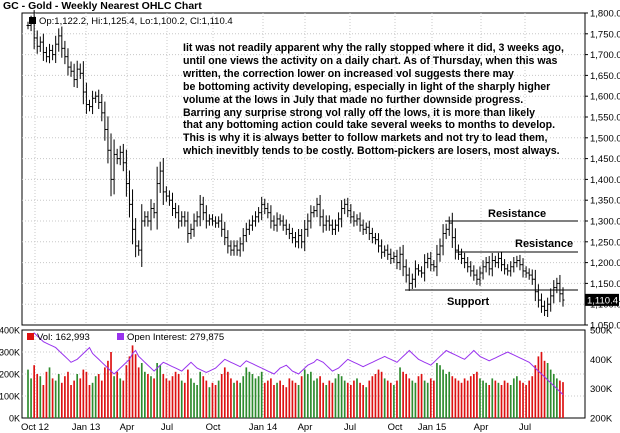 The height and width of the screenshot is (433, 620). Describe the element at coordinates (605, 180) in the screenshot. I see `price-tick-label: 1,400.0` at that location.